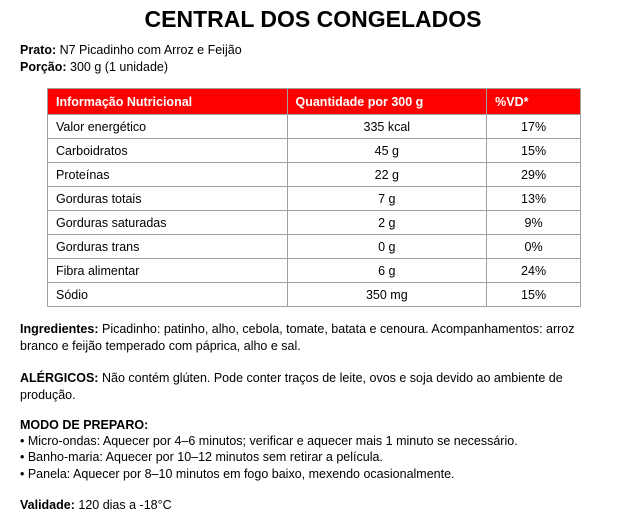 The height and width of the screenshot is (514, 626). Describe the element at coordinates (125, 505) in the screenshot. I see `validade-value: 120 dias a -18°C` at that location.